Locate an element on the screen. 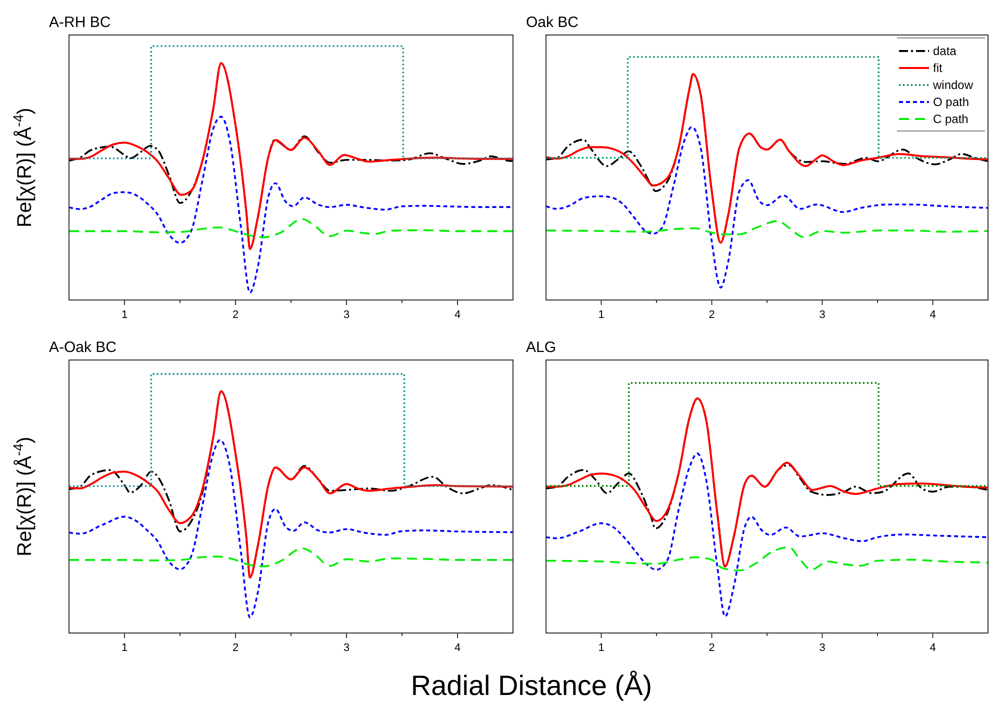 This screenshot has height=707, width=989. legend-label: data is located at coordinates (945, 51).